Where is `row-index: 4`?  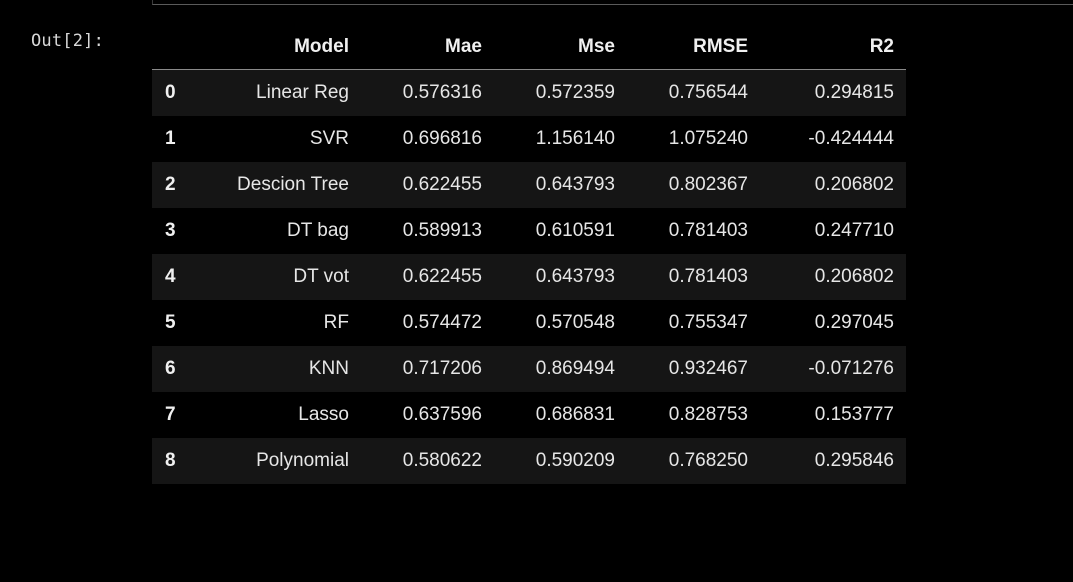 row-index: 4 is located at coordinates (170, 276).